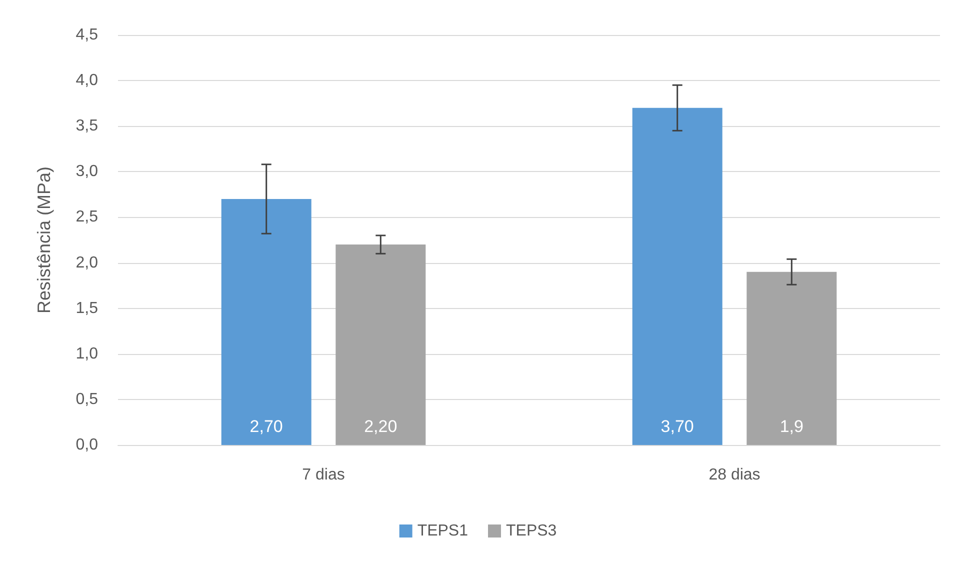 This screenshot has width=956, height=562. What do you see at coordinates (87, 399) in the screenshot?
I see `y-tick-label: 0,5` at bounding box center [87, 399].